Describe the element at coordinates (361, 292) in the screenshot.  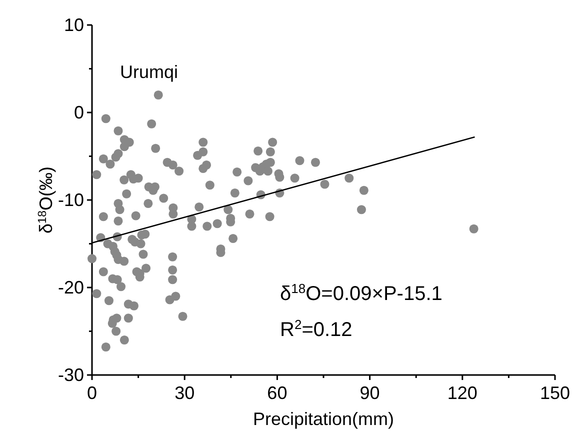
I see `annotation: δ$^{18}$O=0.09×P-15.1` at that location.